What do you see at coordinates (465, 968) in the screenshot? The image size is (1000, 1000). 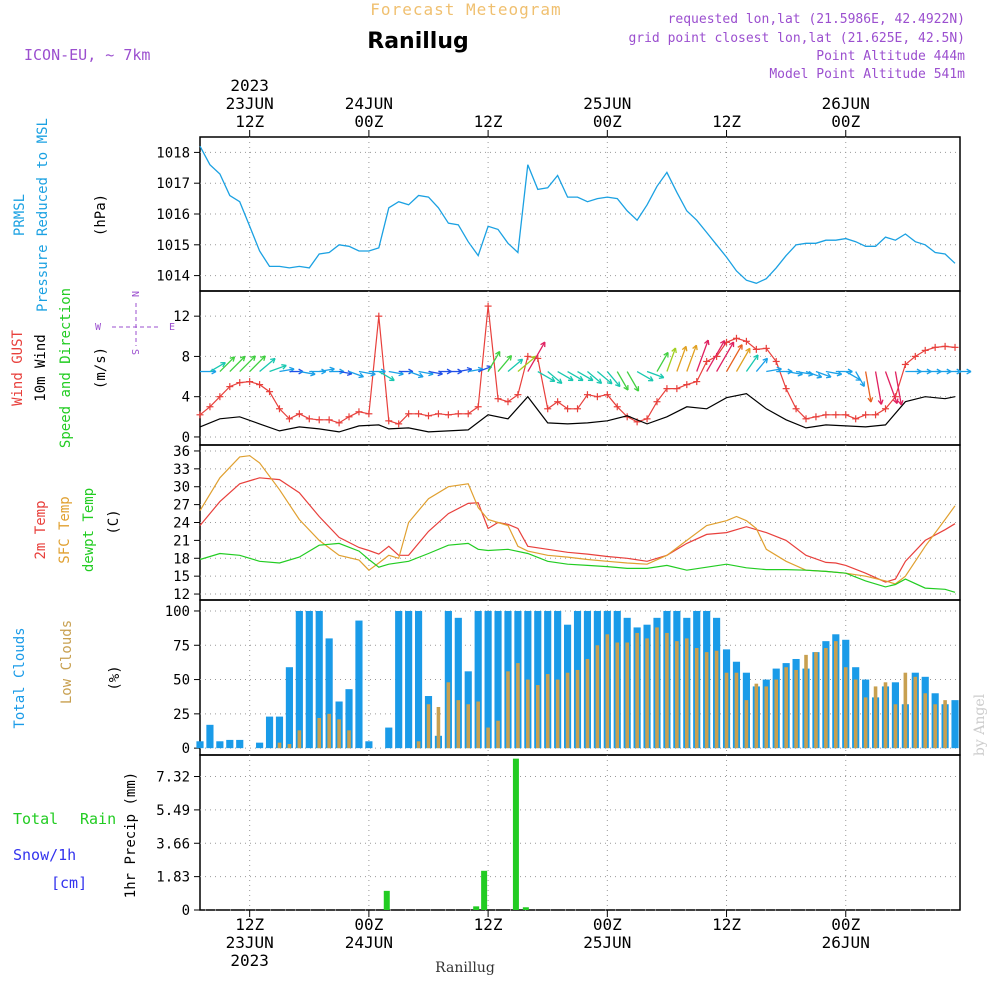 I see `footer-location: Ranillug` at bounding box center [465, 968].